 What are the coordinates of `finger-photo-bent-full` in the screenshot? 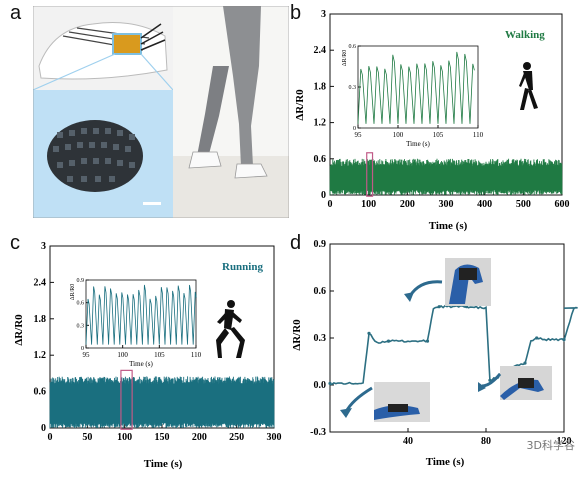 It's located at (468, 282).